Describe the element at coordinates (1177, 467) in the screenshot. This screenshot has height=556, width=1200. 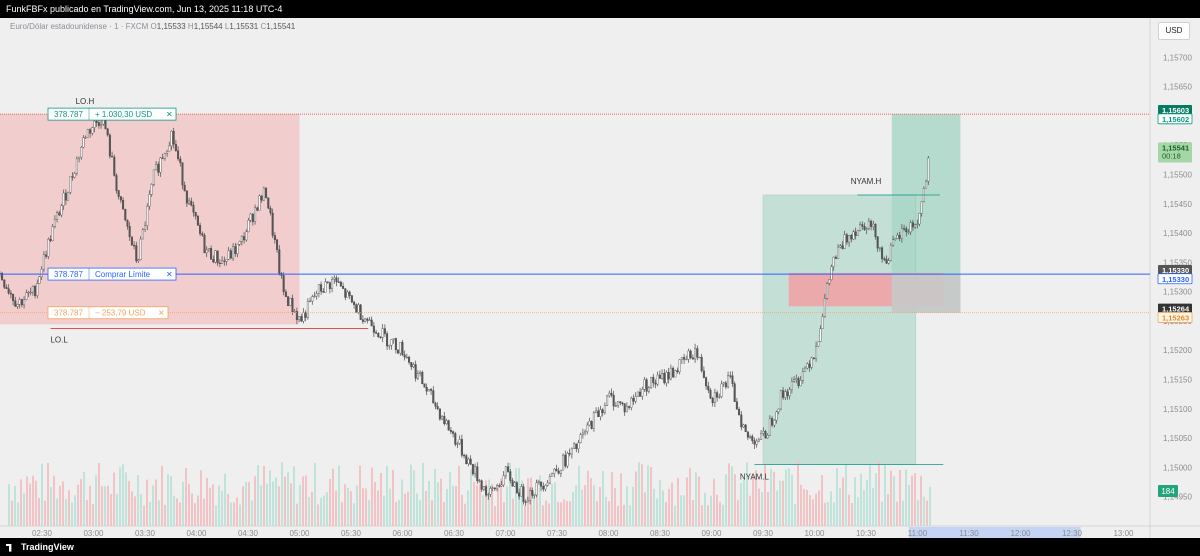
I see `price-tick-label: 1,15000` at that location.